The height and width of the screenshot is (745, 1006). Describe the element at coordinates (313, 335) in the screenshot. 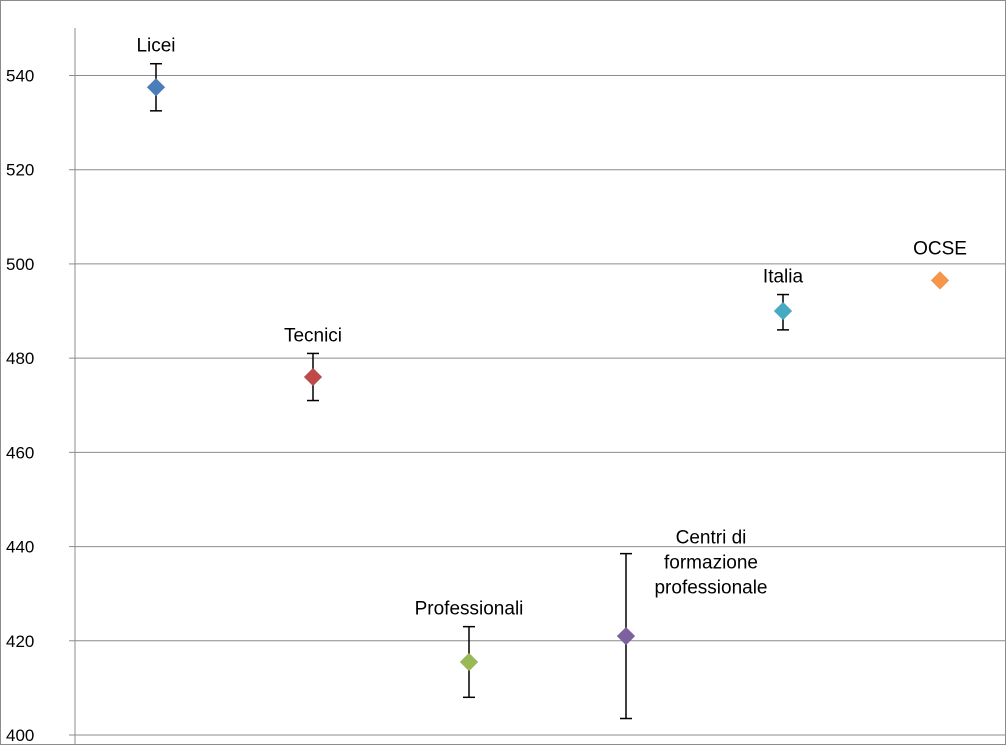

I see `point-label-tecnici: Tecnici` at that location.